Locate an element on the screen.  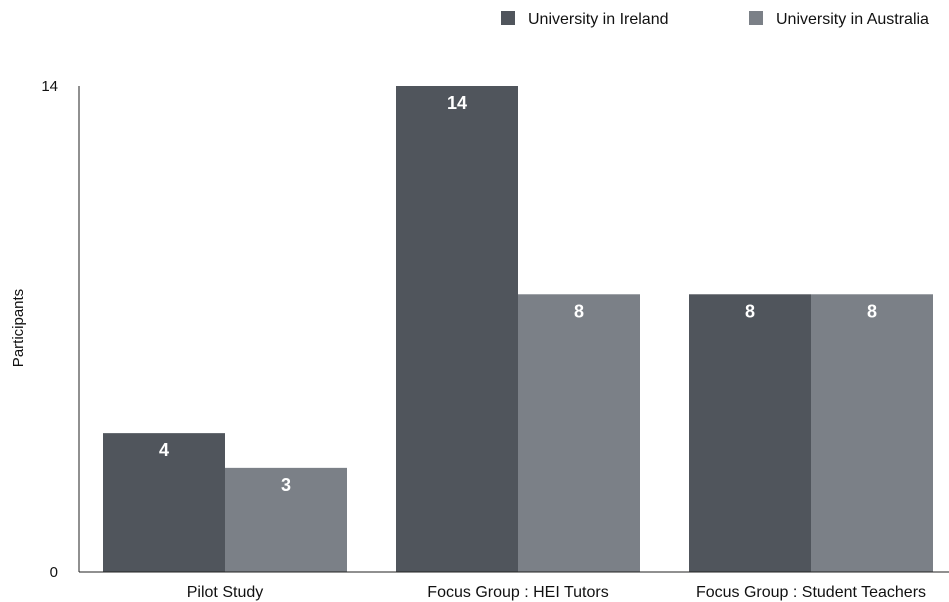
category-label: Pilot Study is located at coordinates (225, 592).